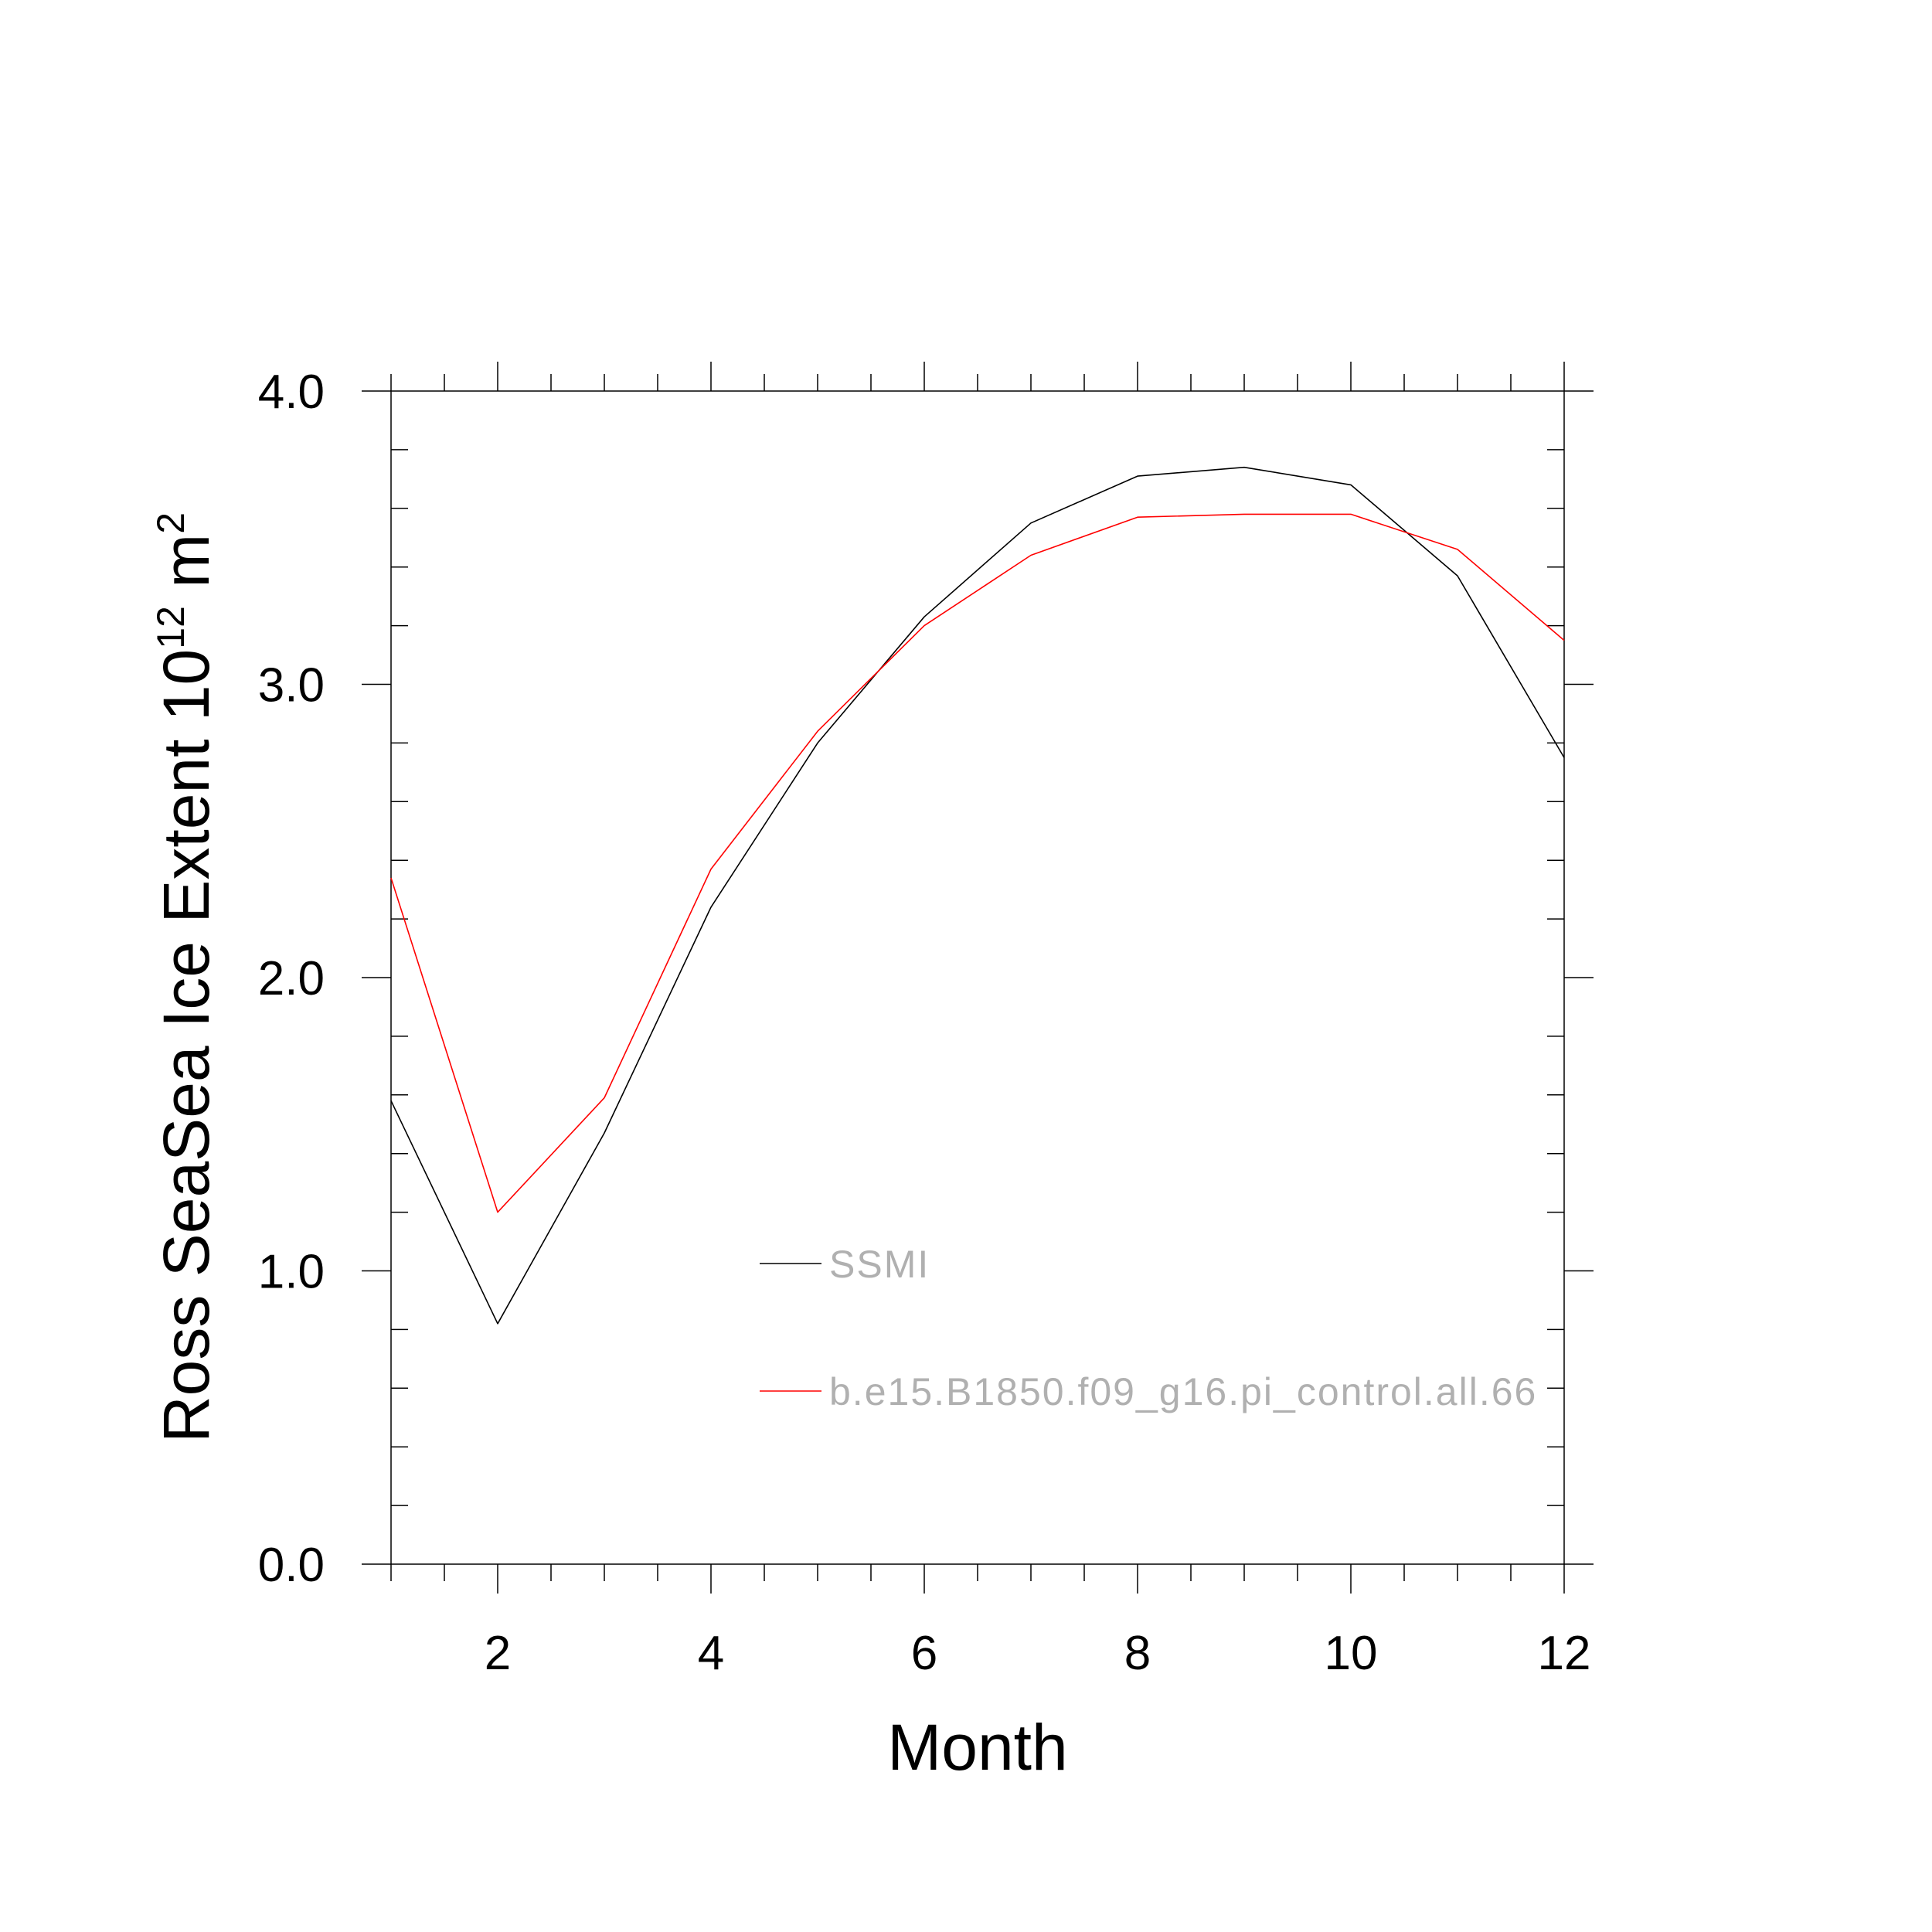 The image size is (1932, 1932). What do you see at coordinates (170, 523) in the screenshot?
I see `y-axis-title-unit-exp: 2` at bounding box center [170, 523].